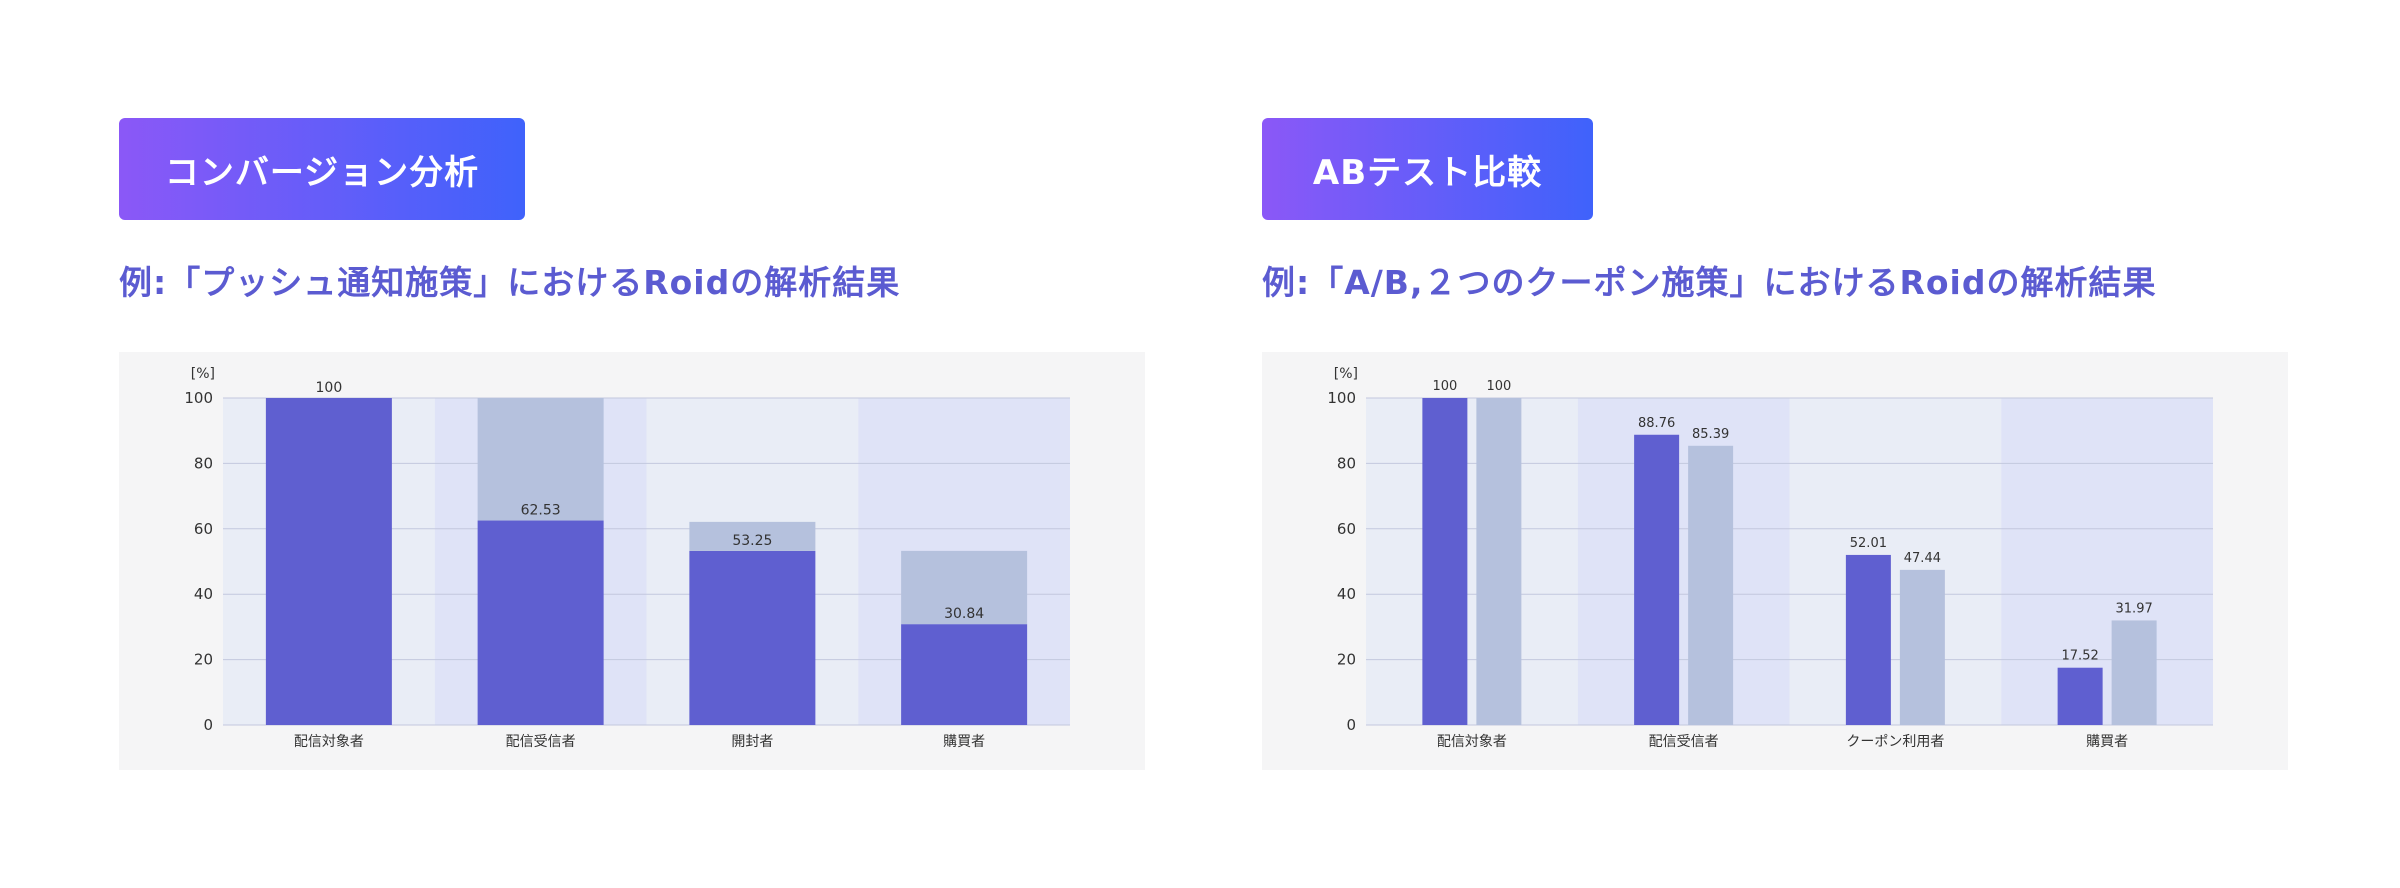 The image size is (2400, 888). Describe the element at coordinates (964, 614) in the screenshot. I see `bar-value-label: 30.84` at that location.